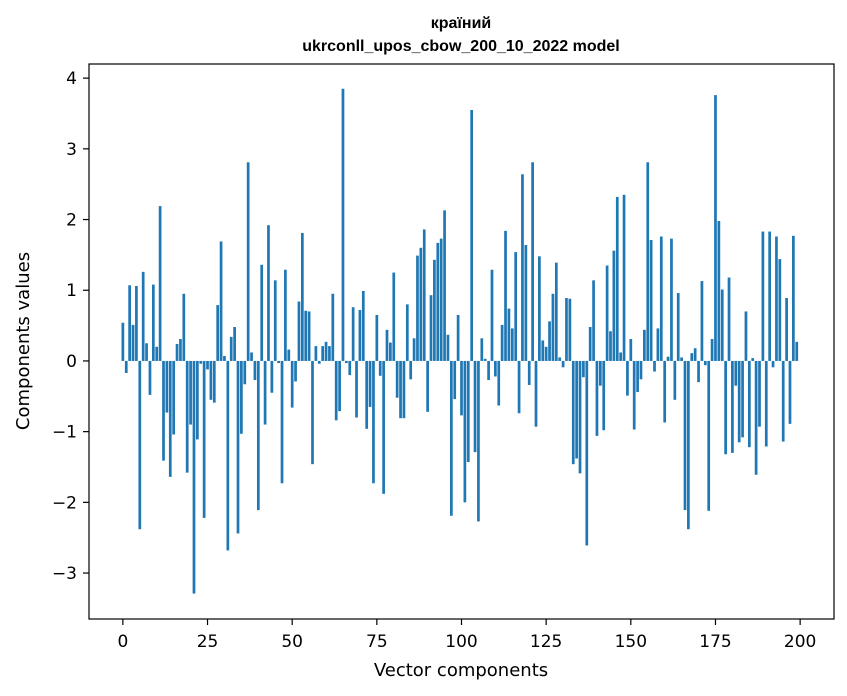 This screenshot has width=847, height=696. Describe the element at coordinates (461, 23) in the screenshot. I see `chart-title: країний` at that location.